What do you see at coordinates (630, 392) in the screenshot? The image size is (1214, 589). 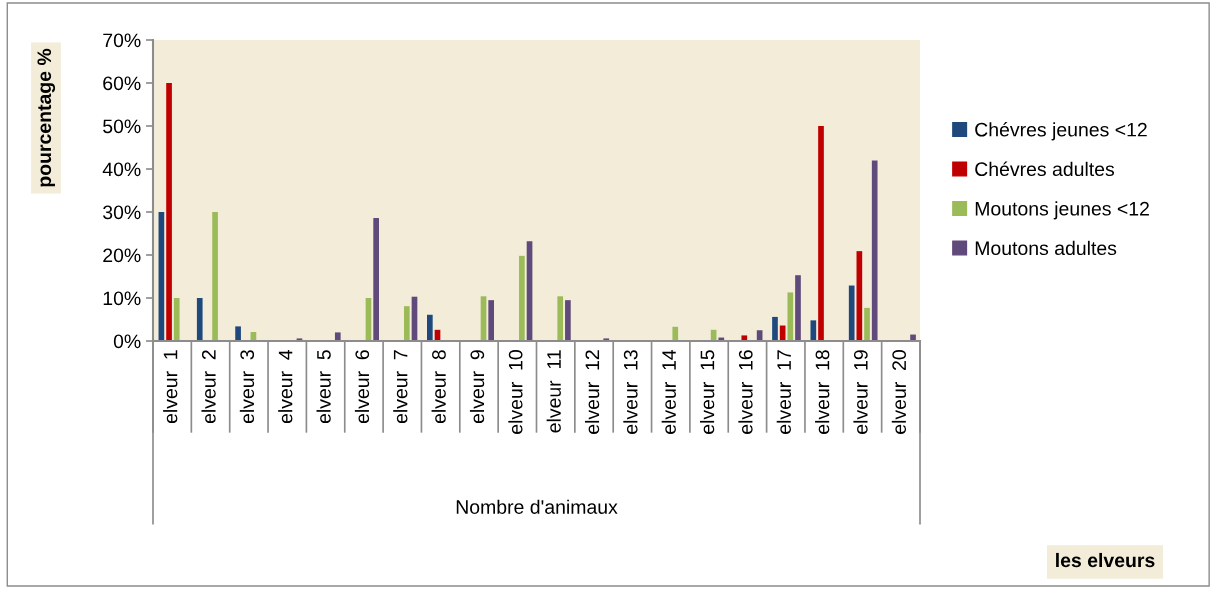 I see `x-tick-label: elveur 13` at bounding box center [630, 392].